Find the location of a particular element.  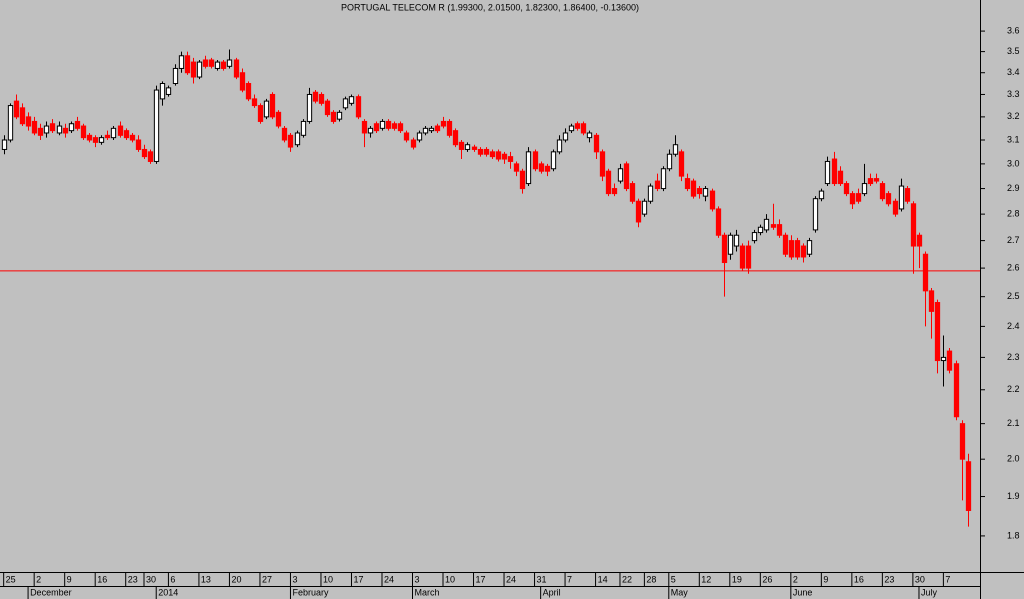

x-tick-label: 27 is located at coordinates (267, 579).